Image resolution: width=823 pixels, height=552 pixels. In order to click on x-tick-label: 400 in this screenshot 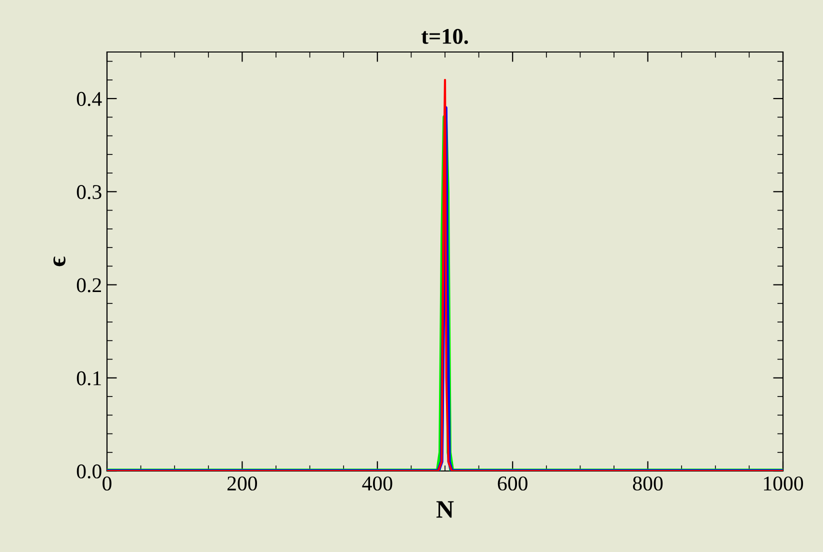, I will do `click(377, 483)`.